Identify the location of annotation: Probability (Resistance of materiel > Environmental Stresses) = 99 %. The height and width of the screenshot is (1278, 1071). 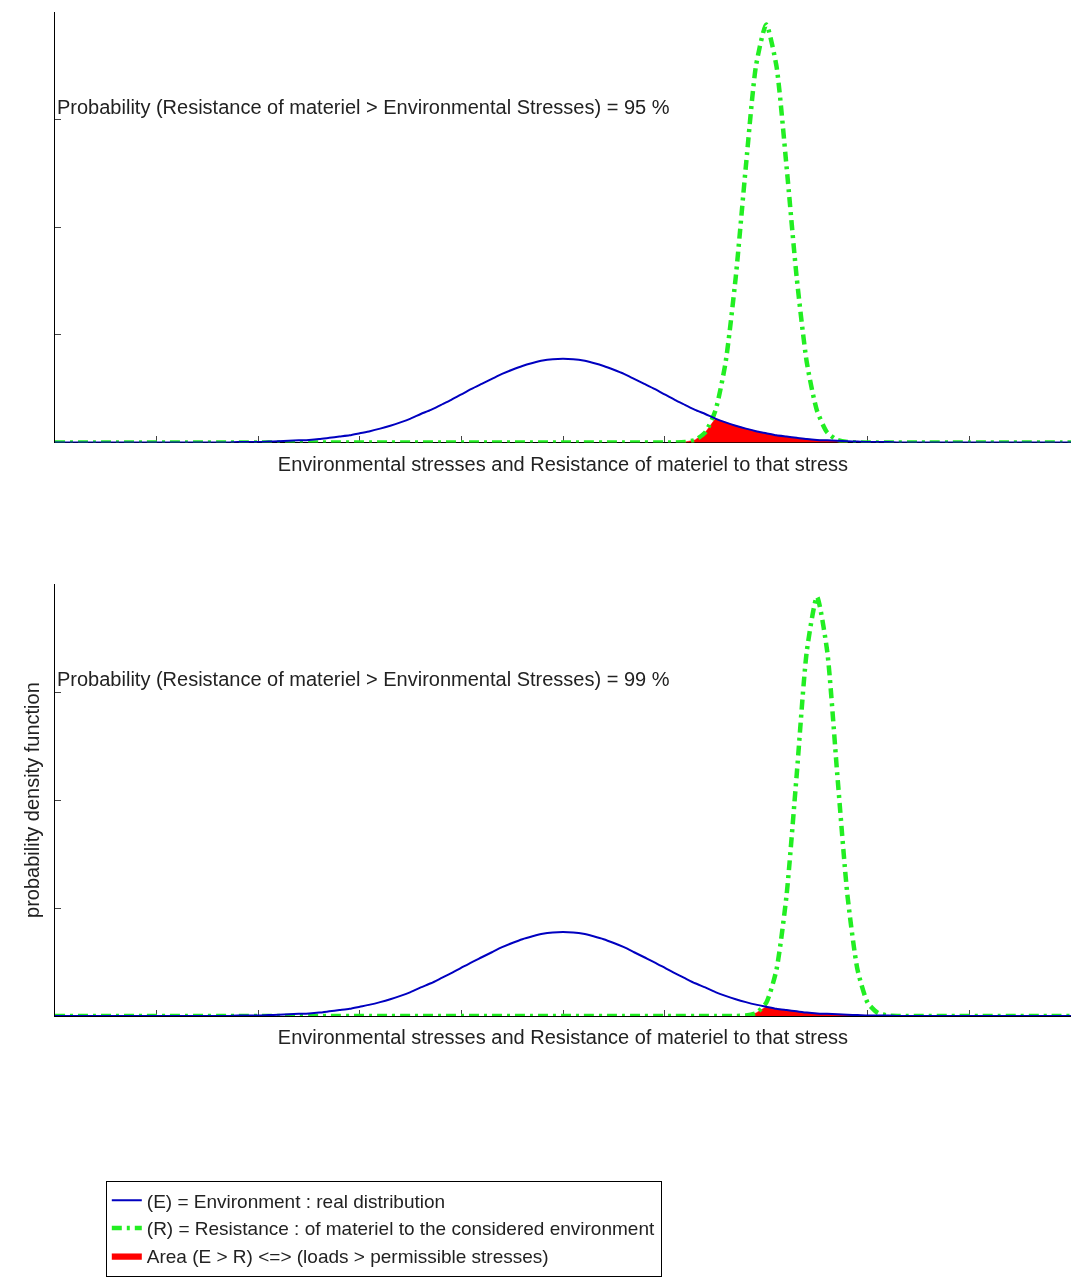
(363, 679).